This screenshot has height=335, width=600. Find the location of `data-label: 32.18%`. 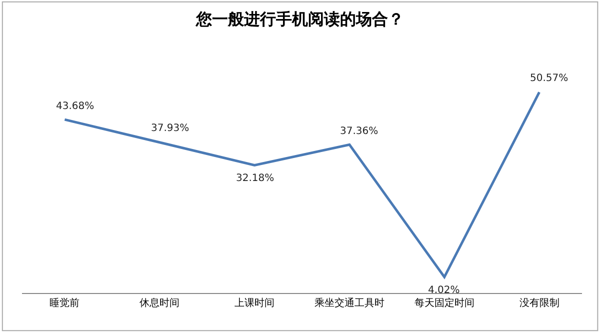

data-label: 32.18% is located at coordinates (255, 178).